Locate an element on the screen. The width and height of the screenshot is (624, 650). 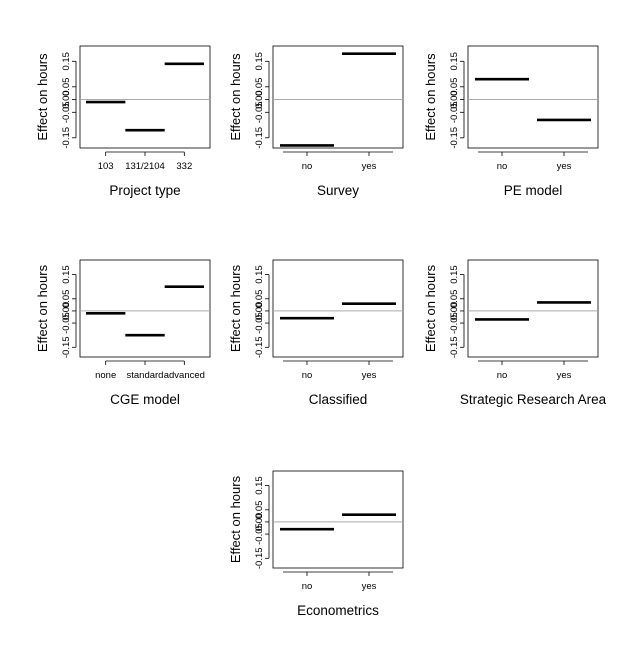
x-axis-label: Classified is located at coordinates (338, 399).